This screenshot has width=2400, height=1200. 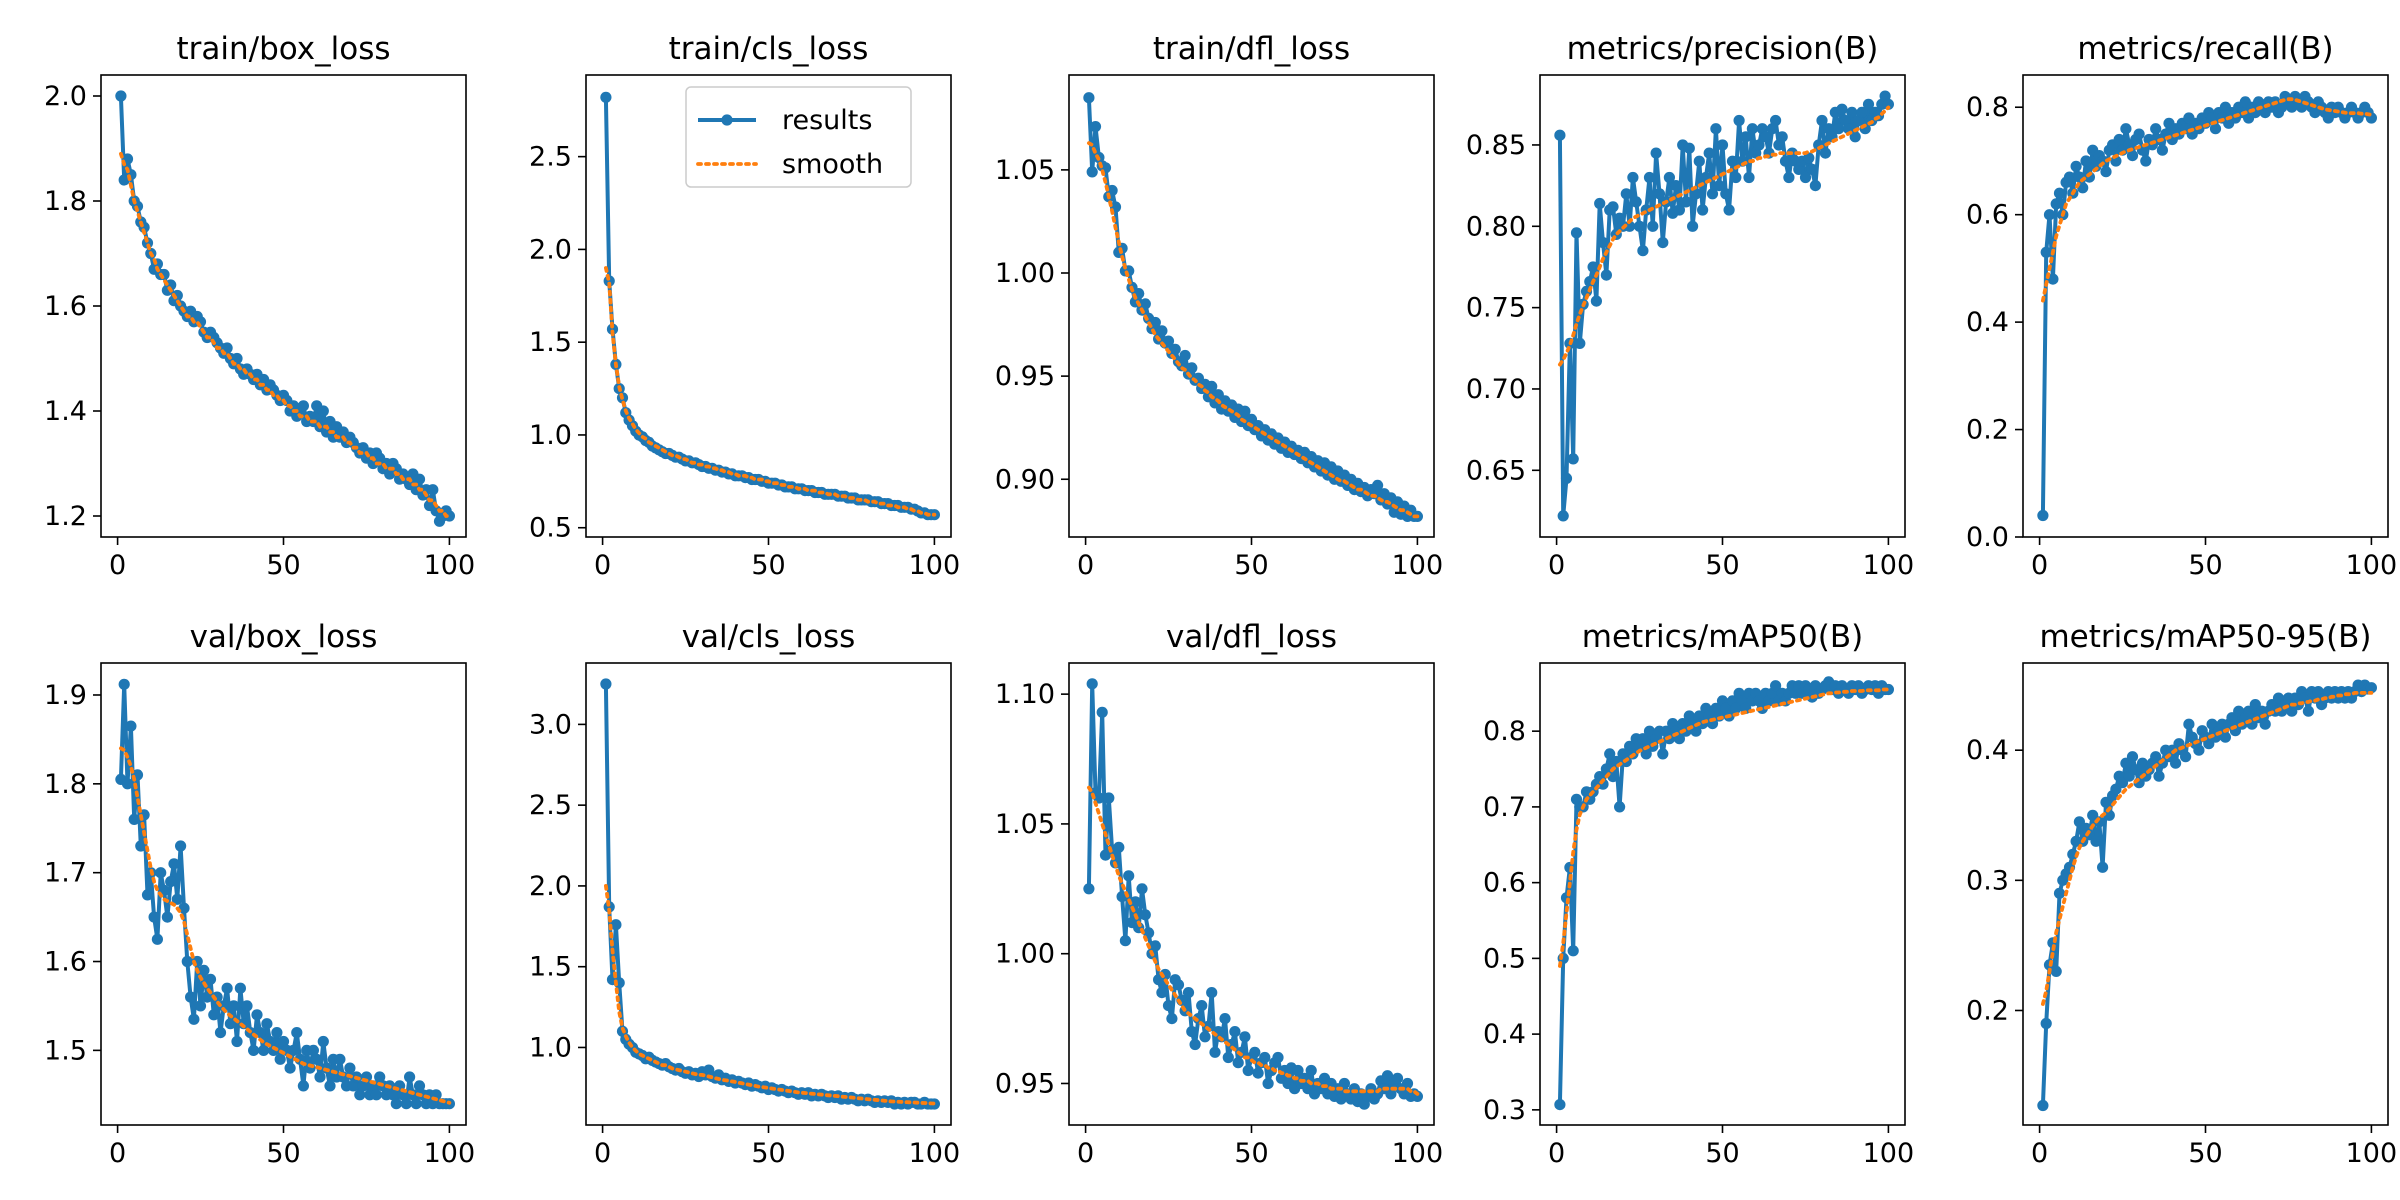 What do you see at coordinates (1253, 330) in the screenshot?
I see `smooth-line` at bounding box center [1253, 330].